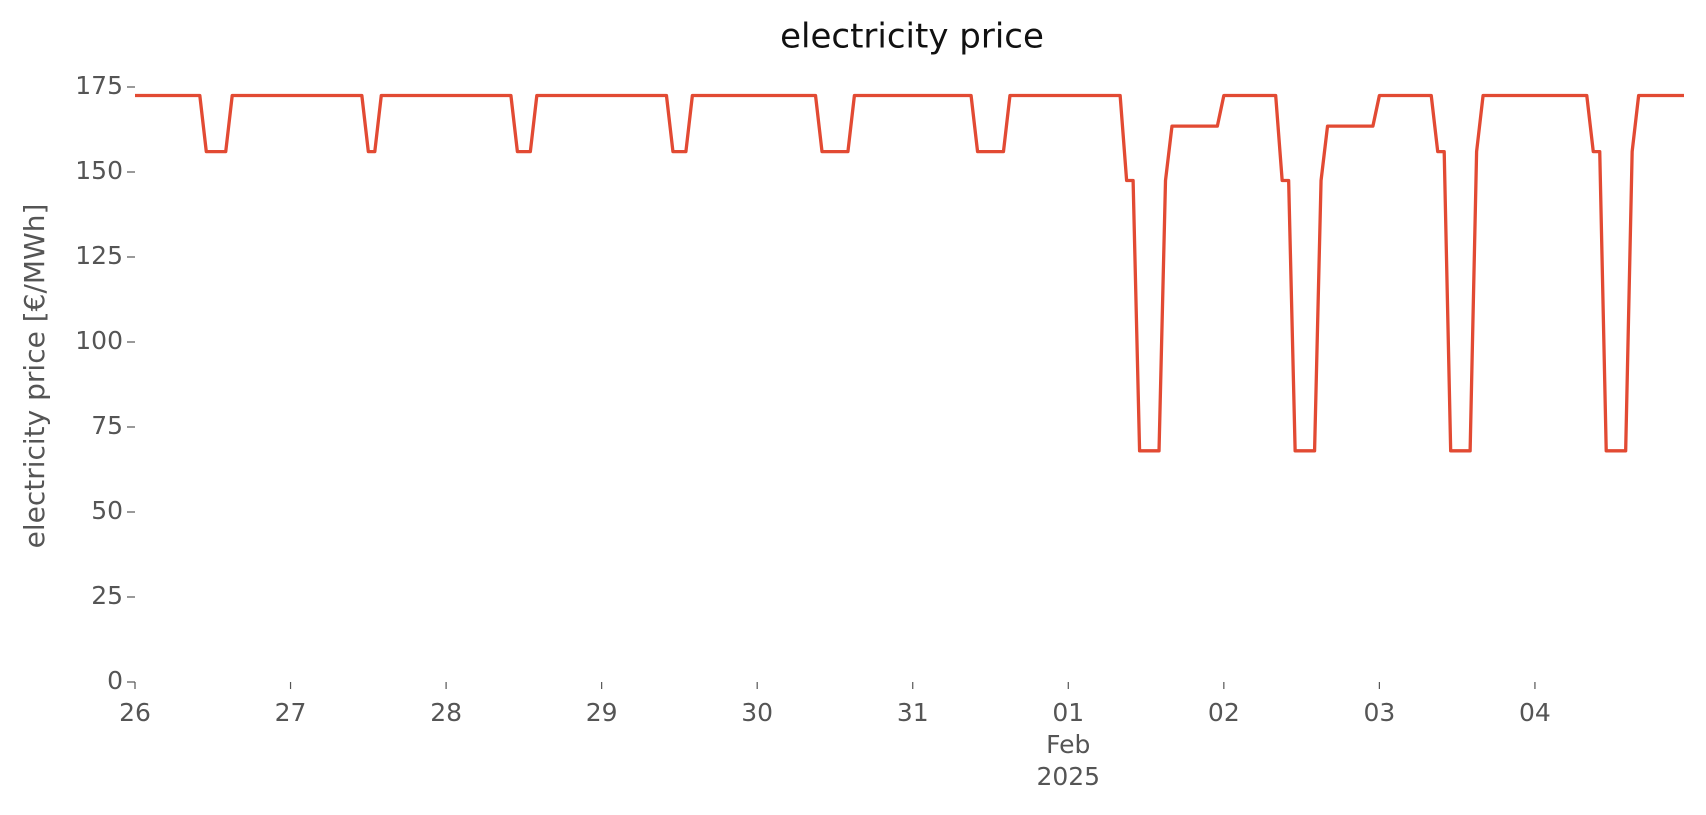  I want to click on x-tick-label: 03, so click(1379, 712).